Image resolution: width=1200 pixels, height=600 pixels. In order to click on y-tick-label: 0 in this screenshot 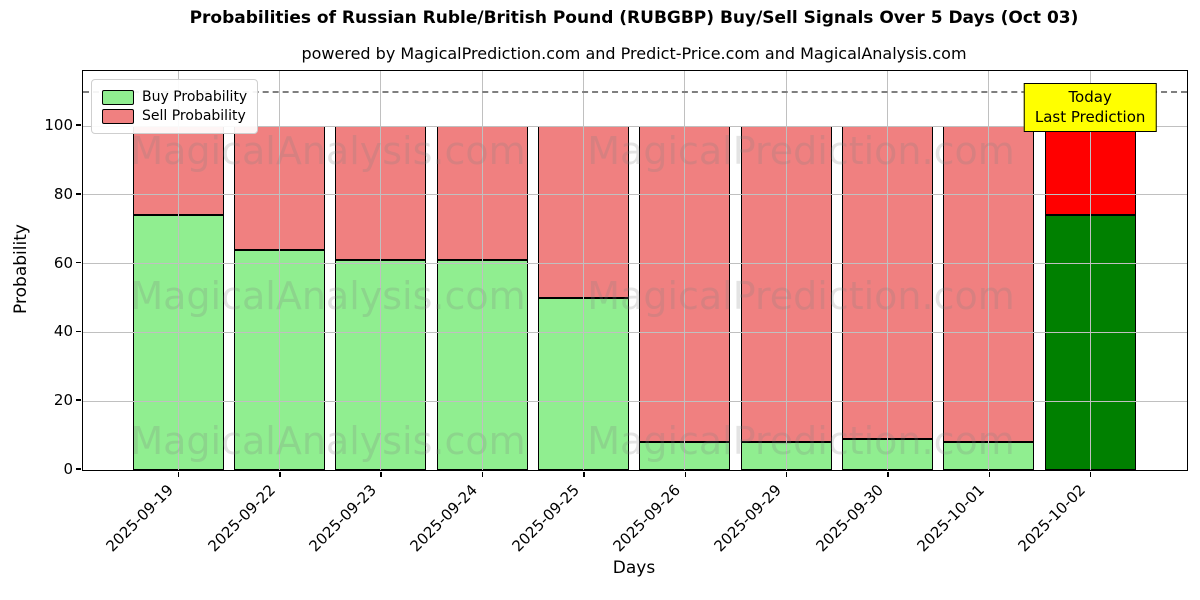, I will do `click(68, 469)`.